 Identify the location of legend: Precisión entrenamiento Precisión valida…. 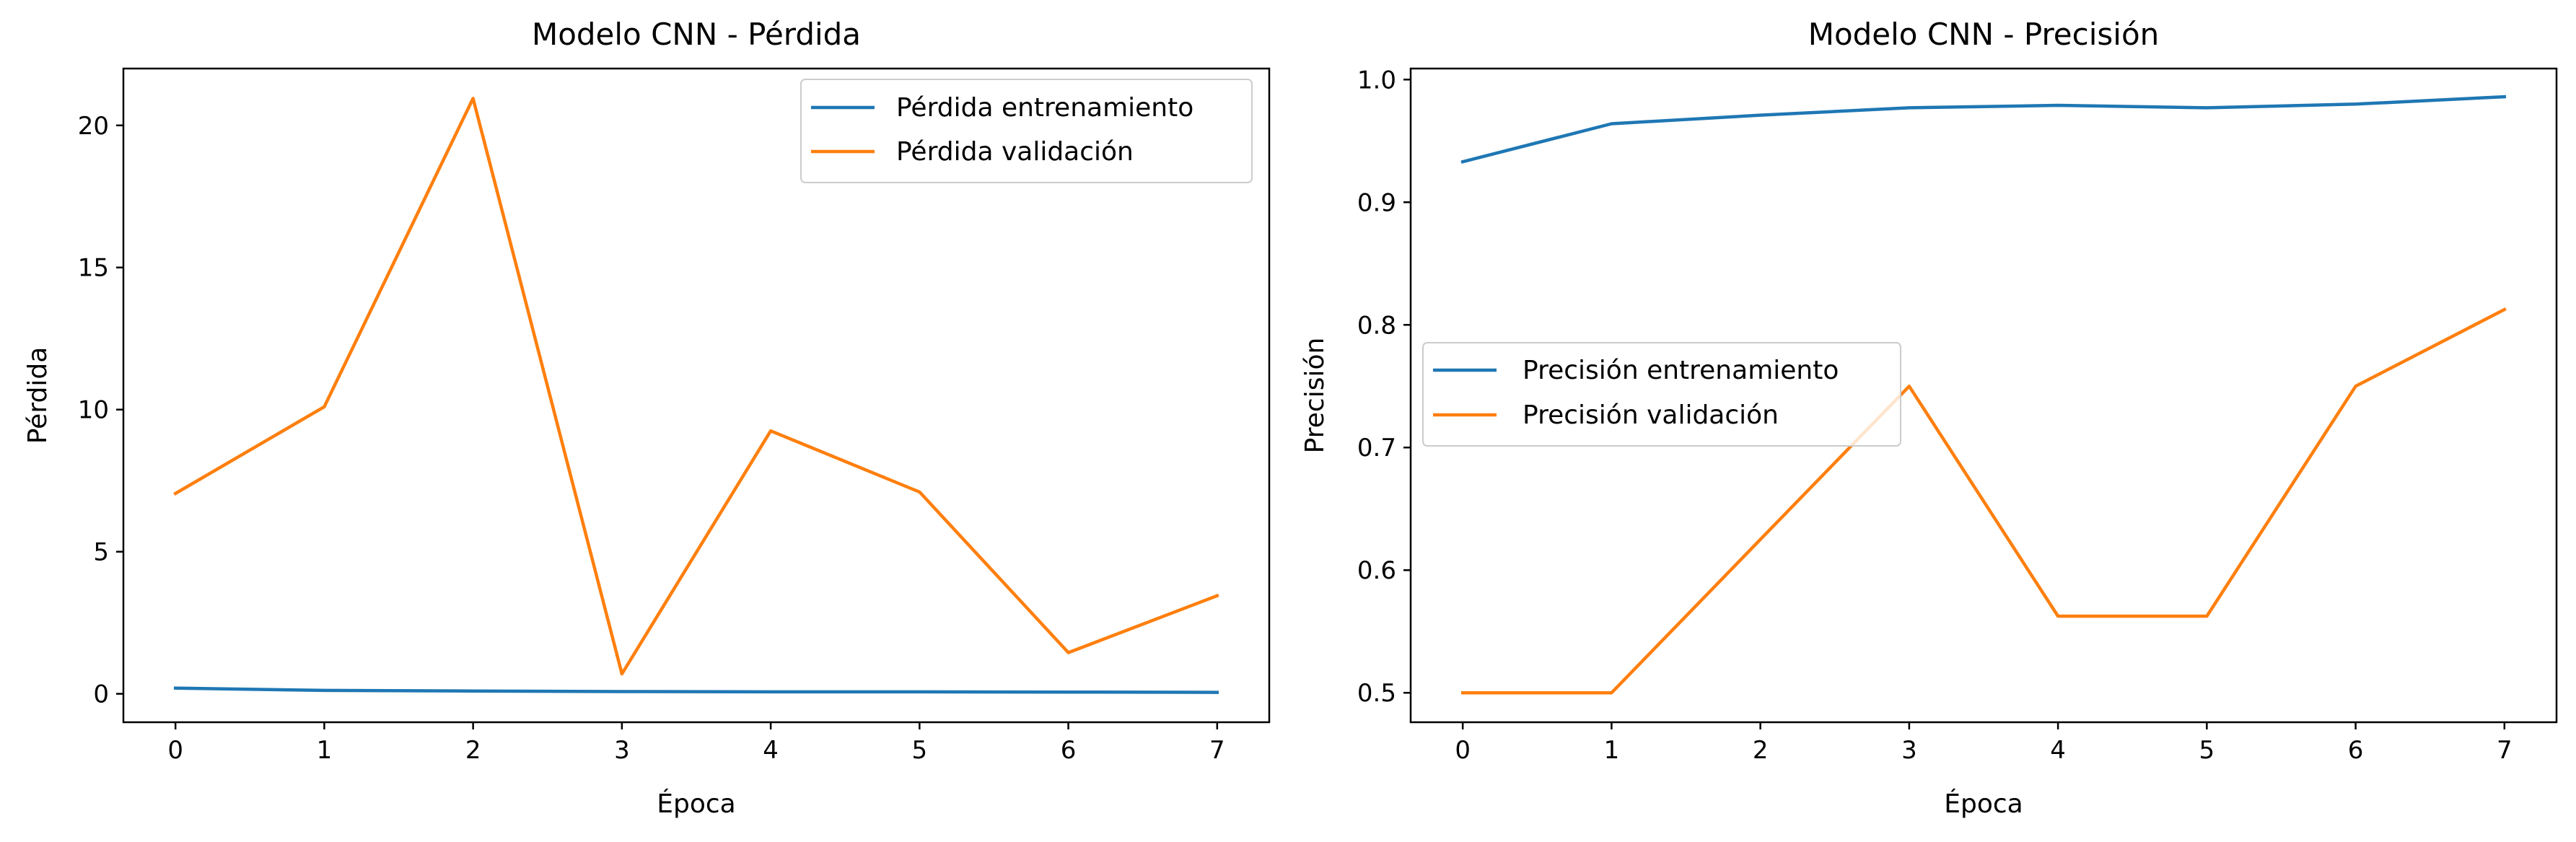
(1661, 394).